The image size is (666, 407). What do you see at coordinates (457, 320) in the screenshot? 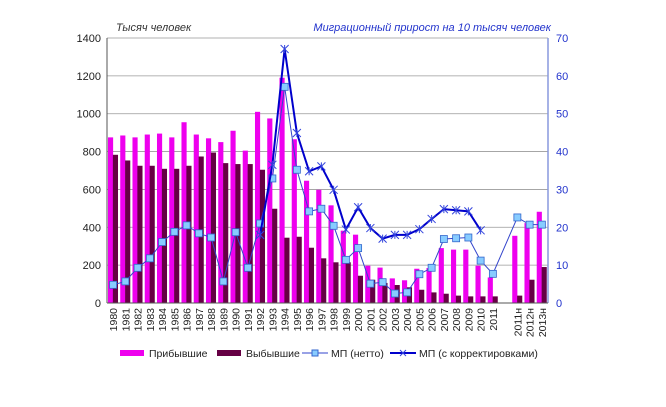
I see `x-tick-label: 2008` at bounding box center [457, 320].